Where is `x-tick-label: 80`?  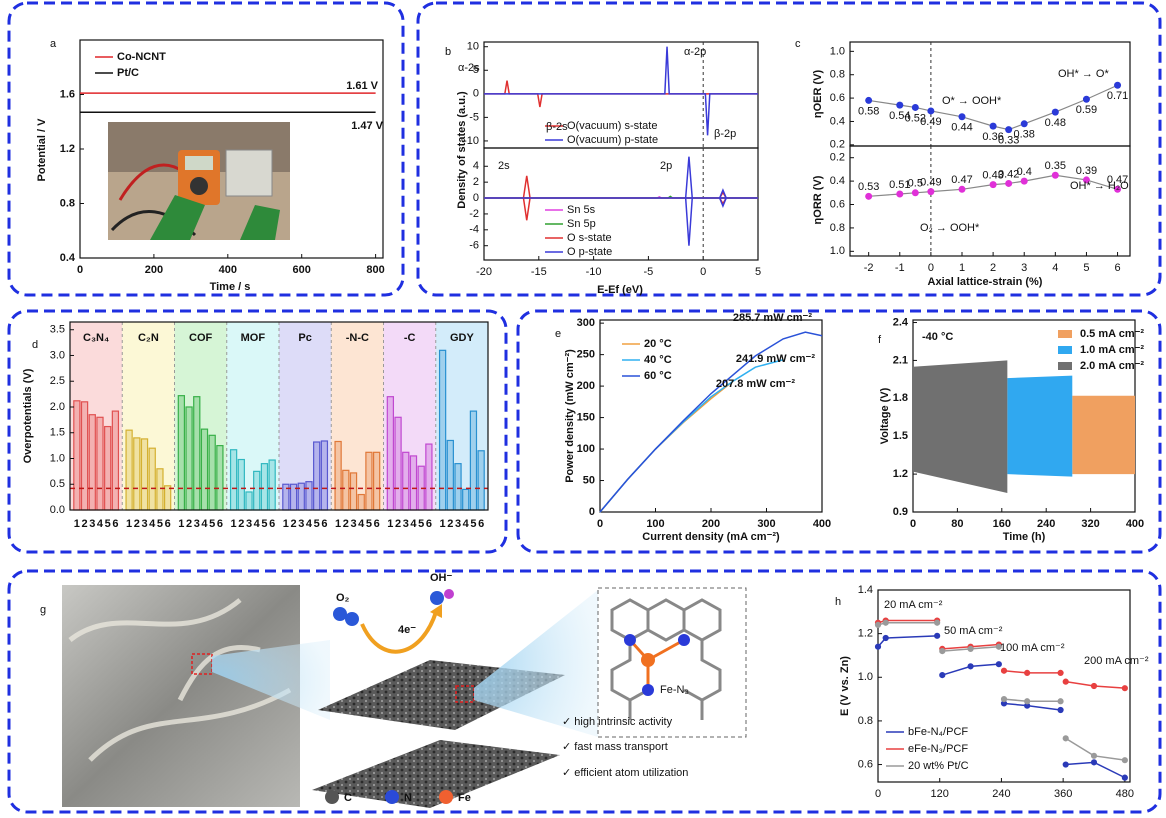 x-tick-label: 80 is located at coordinates (957, 524).